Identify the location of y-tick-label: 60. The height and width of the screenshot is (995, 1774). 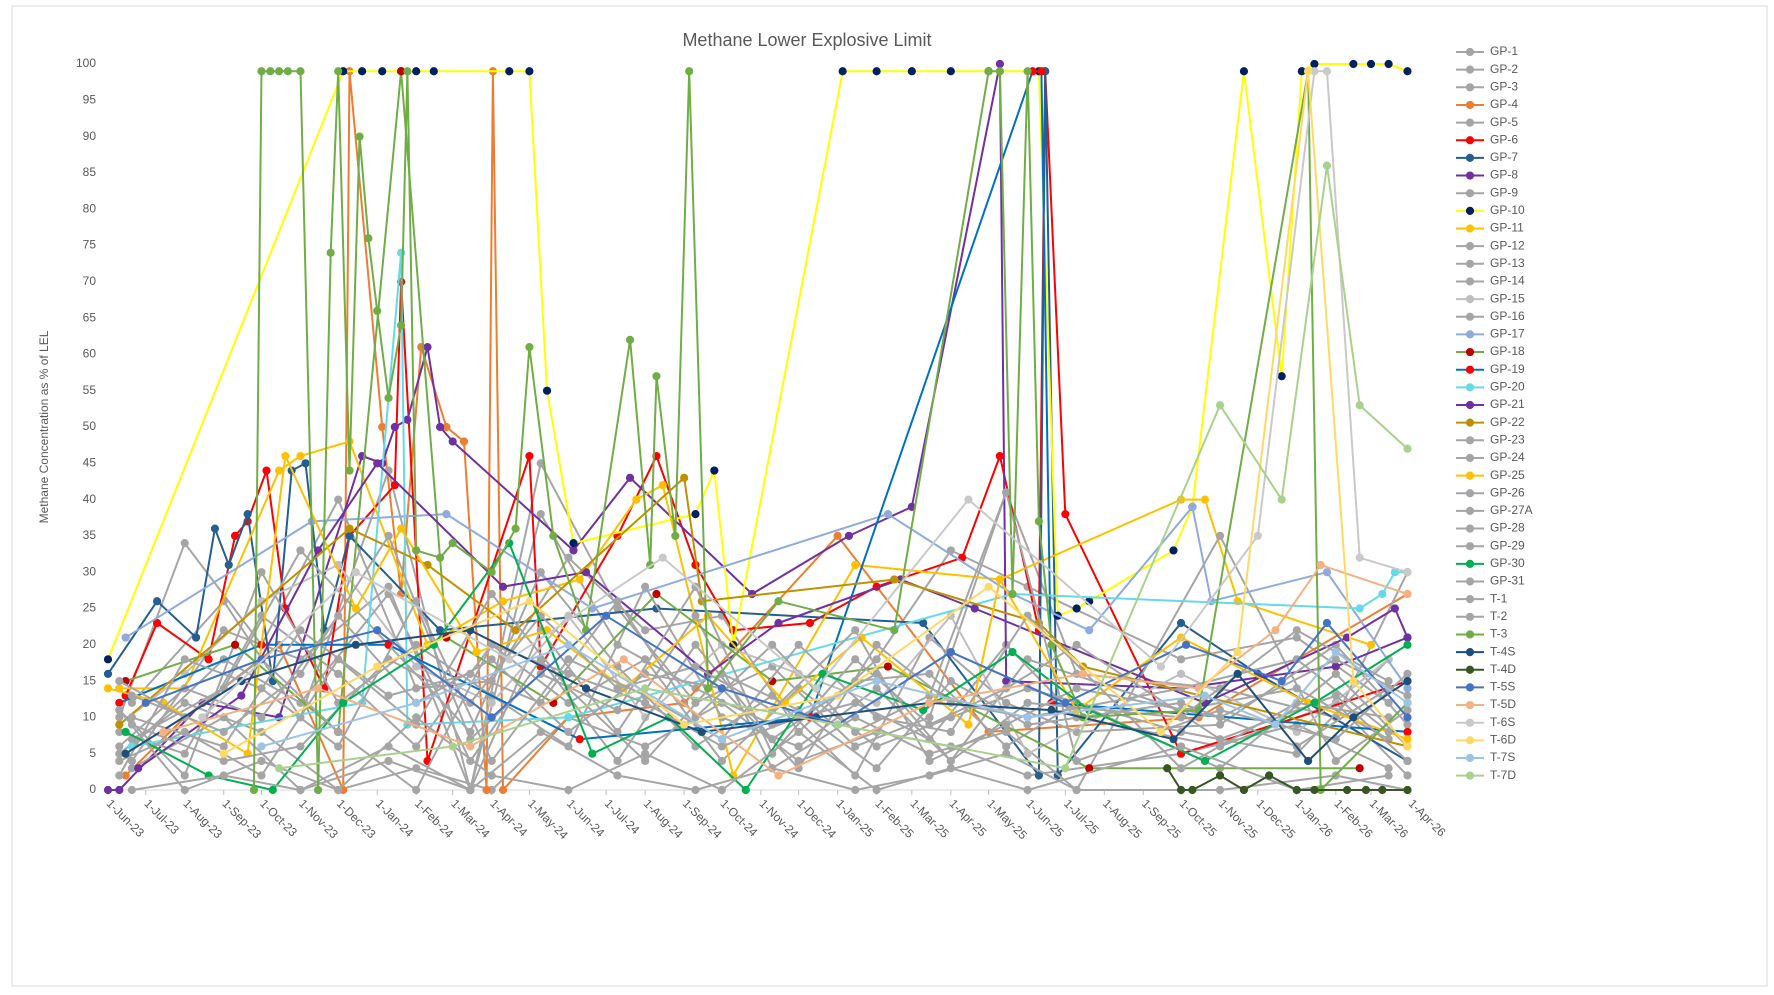
(90, 354).